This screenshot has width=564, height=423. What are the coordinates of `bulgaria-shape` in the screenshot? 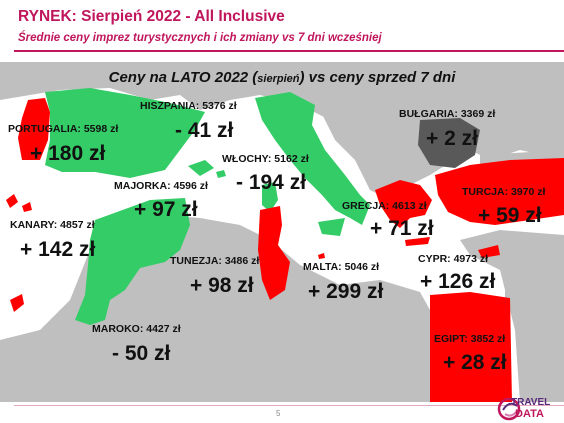 It's located at (449, 143).